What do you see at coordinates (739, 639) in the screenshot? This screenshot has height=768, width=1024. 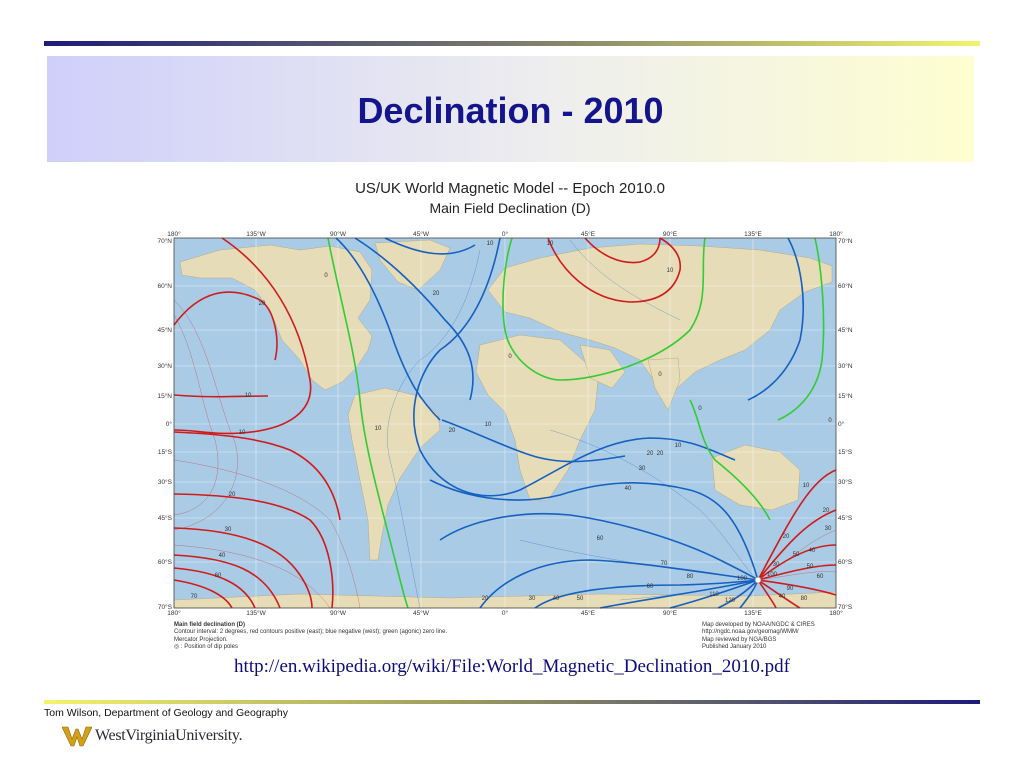 I see `credit-line: Map reviewed by NGA/BGS` at bounding box center [739, 639].